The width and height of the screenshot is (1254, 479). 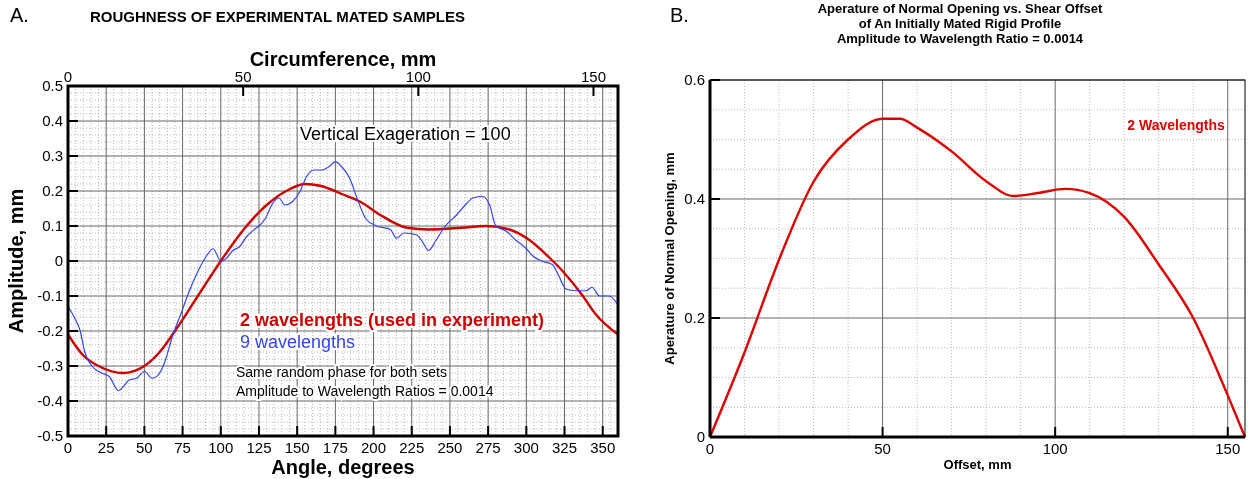 What do you see at coordinates (679, 15) in the screenshot?
I see `text: B.` at bounding box center [679, 15].